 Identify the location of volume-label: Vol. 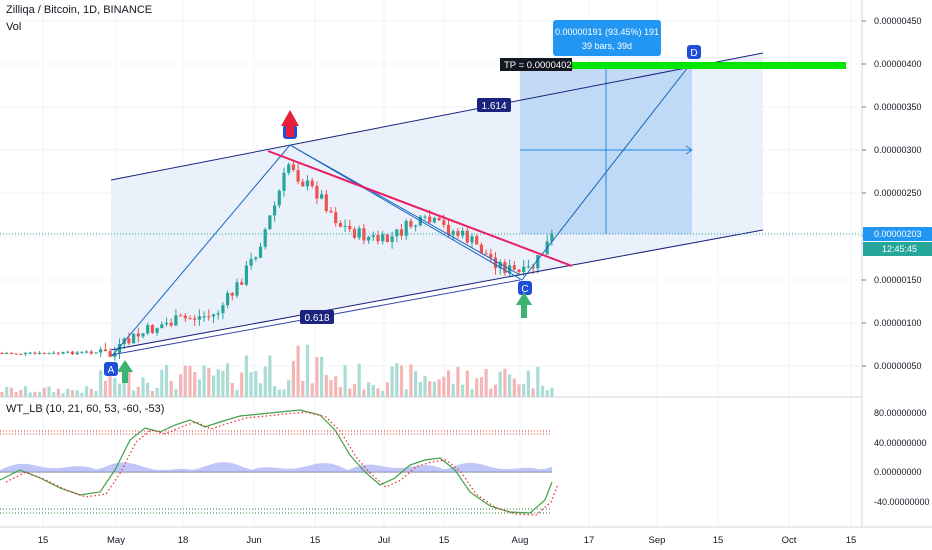
(14, 27).